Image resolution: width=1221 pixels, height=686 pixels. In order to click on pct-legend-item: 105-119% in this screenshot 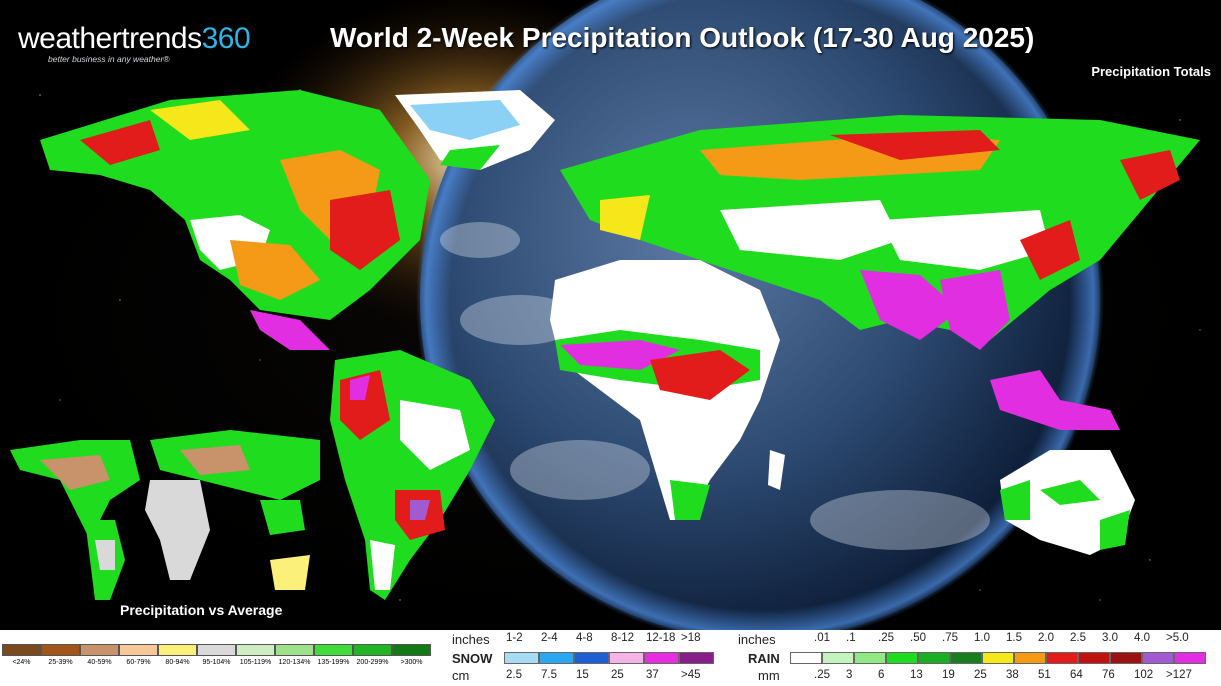, I will do `click(255, 655)`.